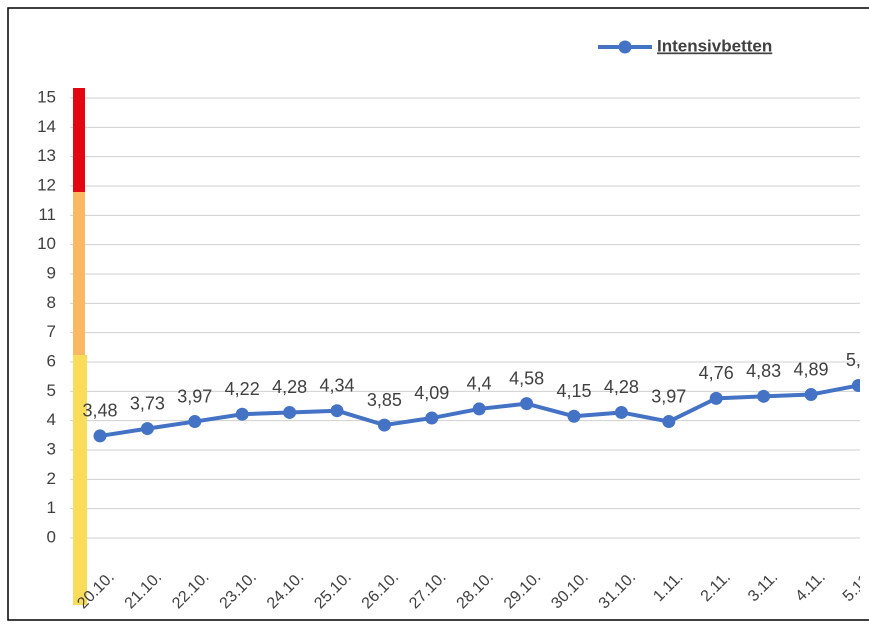  Describe the element at coordinates (427, 590) in the screenshot. I see `x-tick-label: 27.10.` at that location.